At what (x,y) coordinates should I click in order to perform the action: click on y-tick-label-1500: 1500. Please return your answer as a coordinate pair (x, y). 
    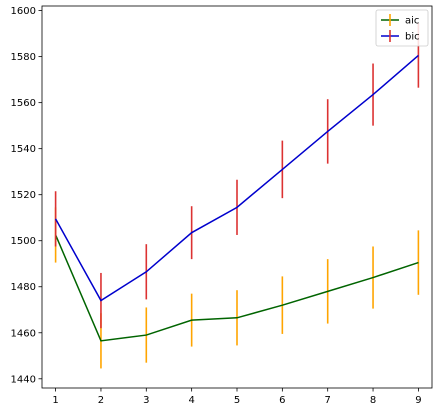
    Looking at the image, I should click on (23, 241).